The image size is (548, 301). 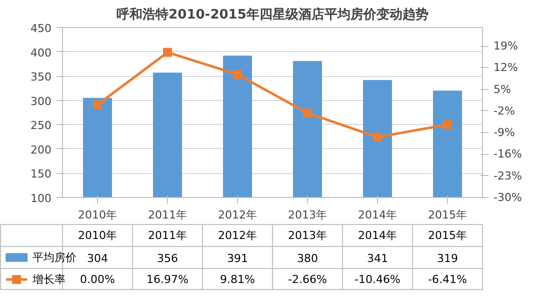 What do you see at coordinates (378, 215) in the screenshot?
I see `x-tick-label: 2014年` at bounding box center [378, 215].